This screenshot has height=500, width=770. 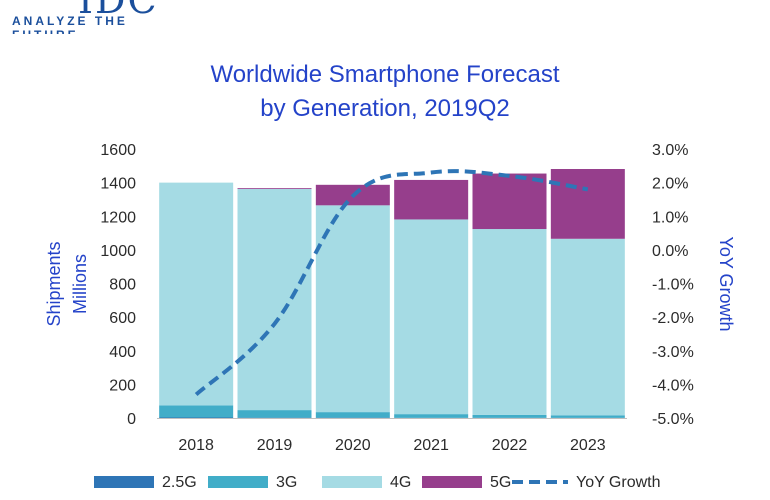 I want to click on bar-4g-2021, so click(x=431, y=317).